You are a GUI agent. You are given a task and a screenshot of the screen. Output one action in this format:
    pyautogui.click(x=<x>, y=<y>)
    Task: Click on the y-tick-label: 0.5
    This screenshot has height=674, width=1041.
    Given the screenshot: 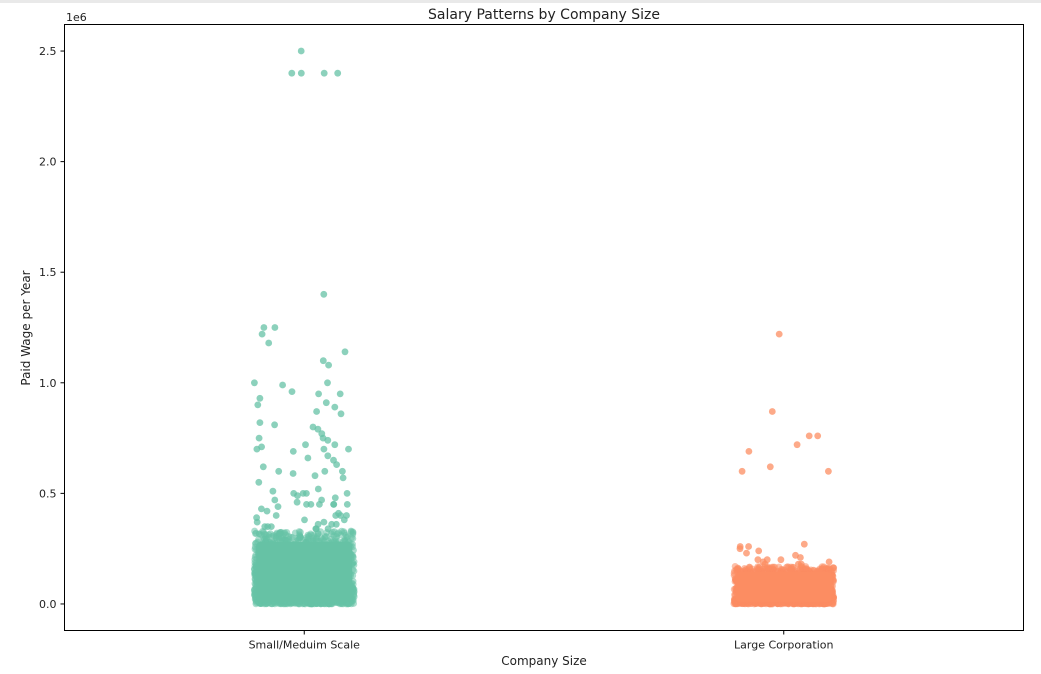 What is the action you would take?
    pyautogui.click(x=48, y=493)
    